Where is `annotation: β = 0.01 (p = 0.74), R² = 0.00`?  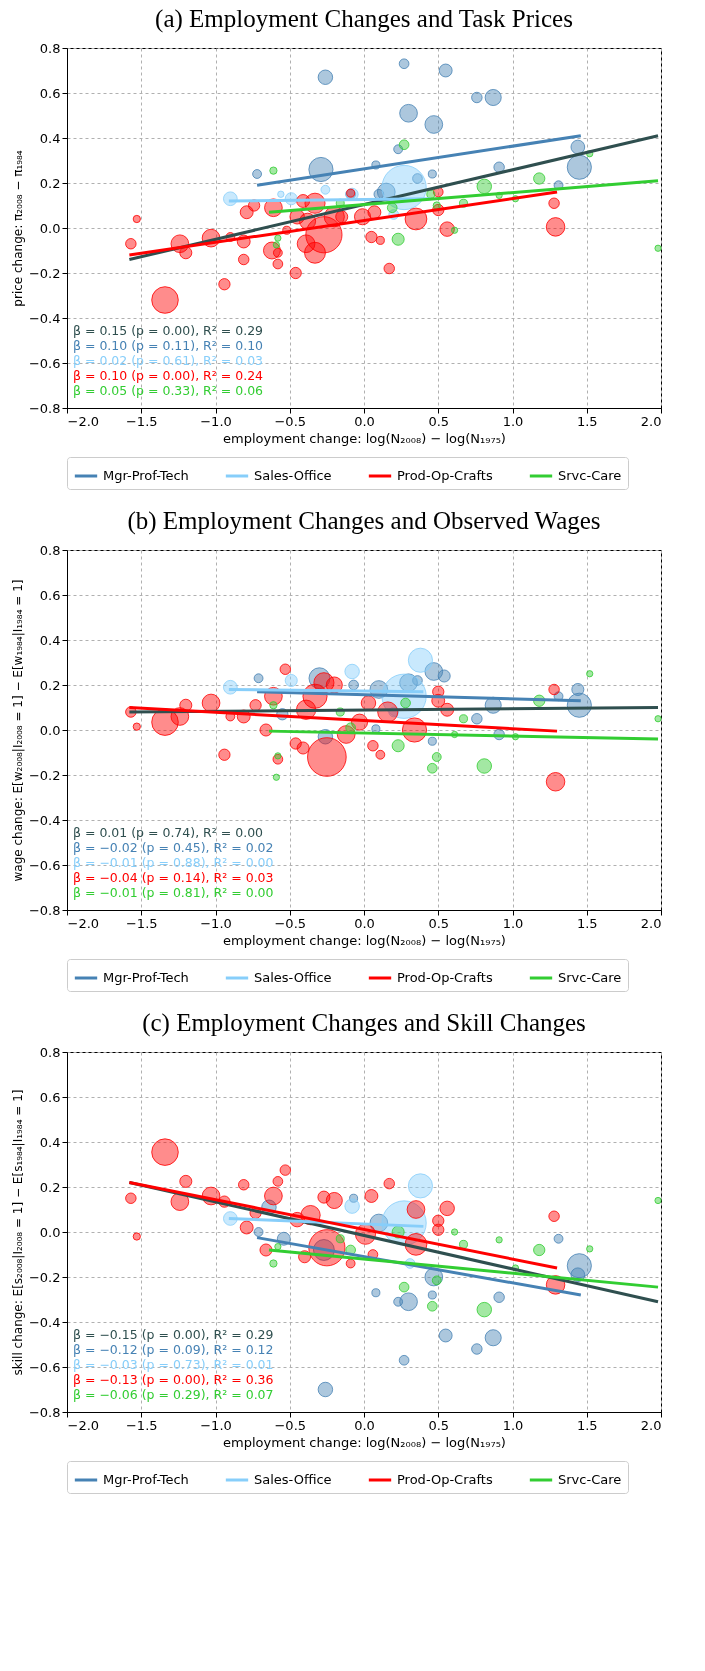 annotation: β = 0.01 (p = 0.74), R² = 0.00 is located at coordinates (168, 832).